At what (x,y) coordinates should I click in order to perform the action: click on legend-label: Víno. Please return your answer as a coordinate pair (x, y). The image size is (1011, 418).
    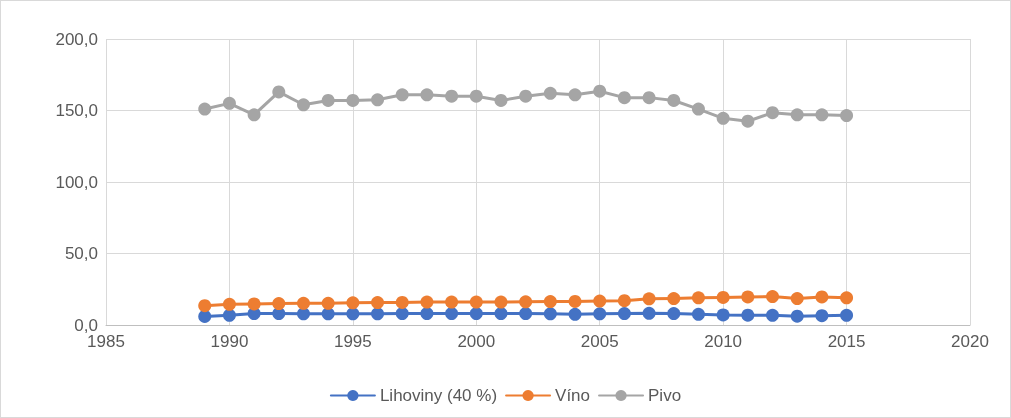
    Looking at the image, I should click on (573, 395).